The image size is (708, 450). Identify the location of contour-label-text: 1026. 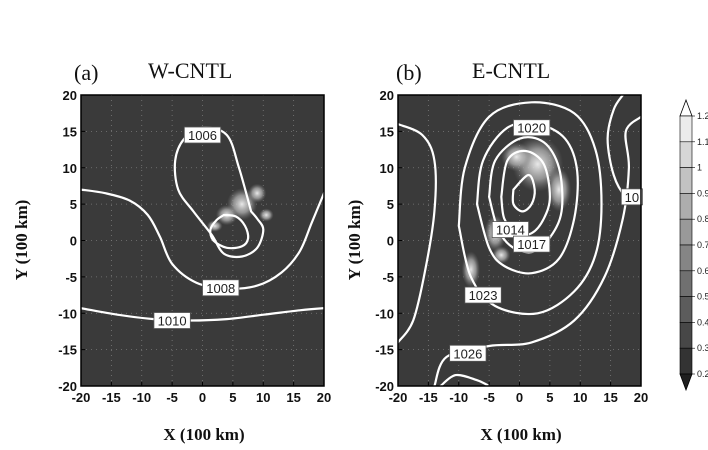
(467, 353).